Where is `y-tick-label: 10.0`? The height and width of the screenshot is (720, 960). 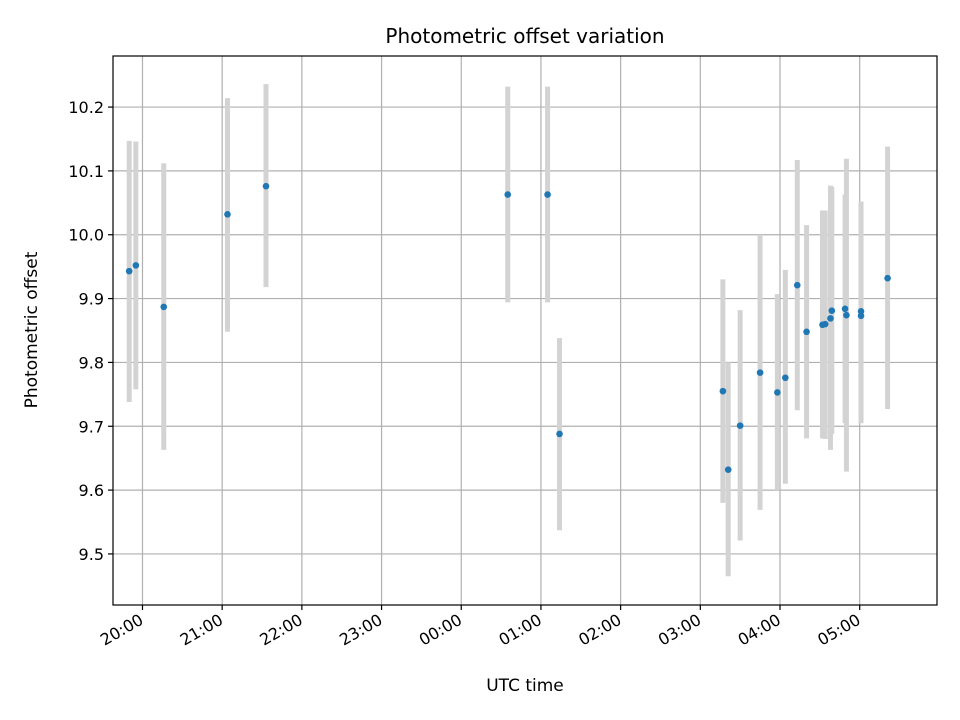
y-tick-label: 10.0 is located at coordinates (86, 235).